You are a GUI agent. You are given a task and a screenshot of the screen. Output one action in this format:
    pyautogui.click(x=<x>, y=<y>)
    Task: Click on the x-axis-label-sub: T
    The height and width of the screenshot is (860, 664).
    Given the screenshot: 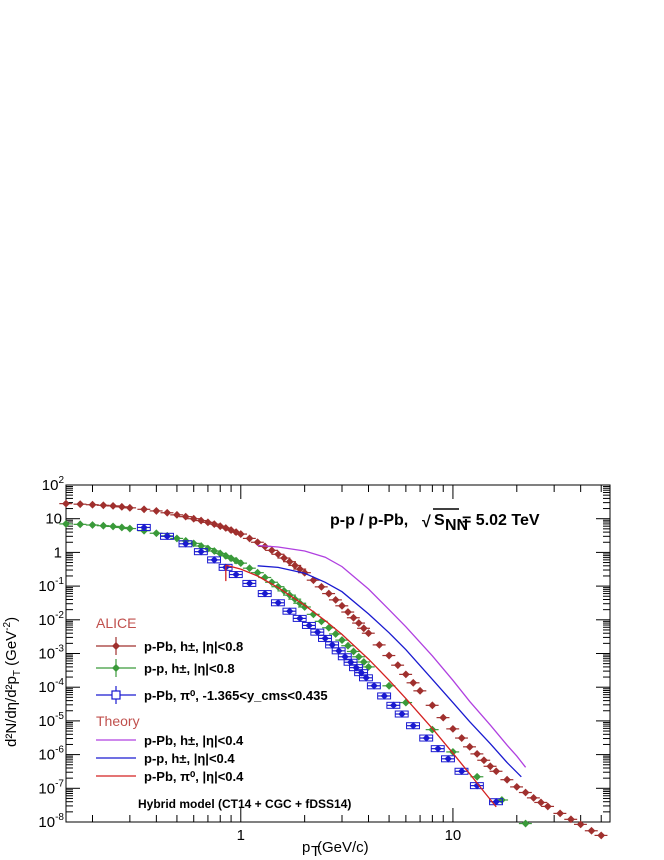 What is the action you would take?
    pyautogui.click(x=315, y=851)
    